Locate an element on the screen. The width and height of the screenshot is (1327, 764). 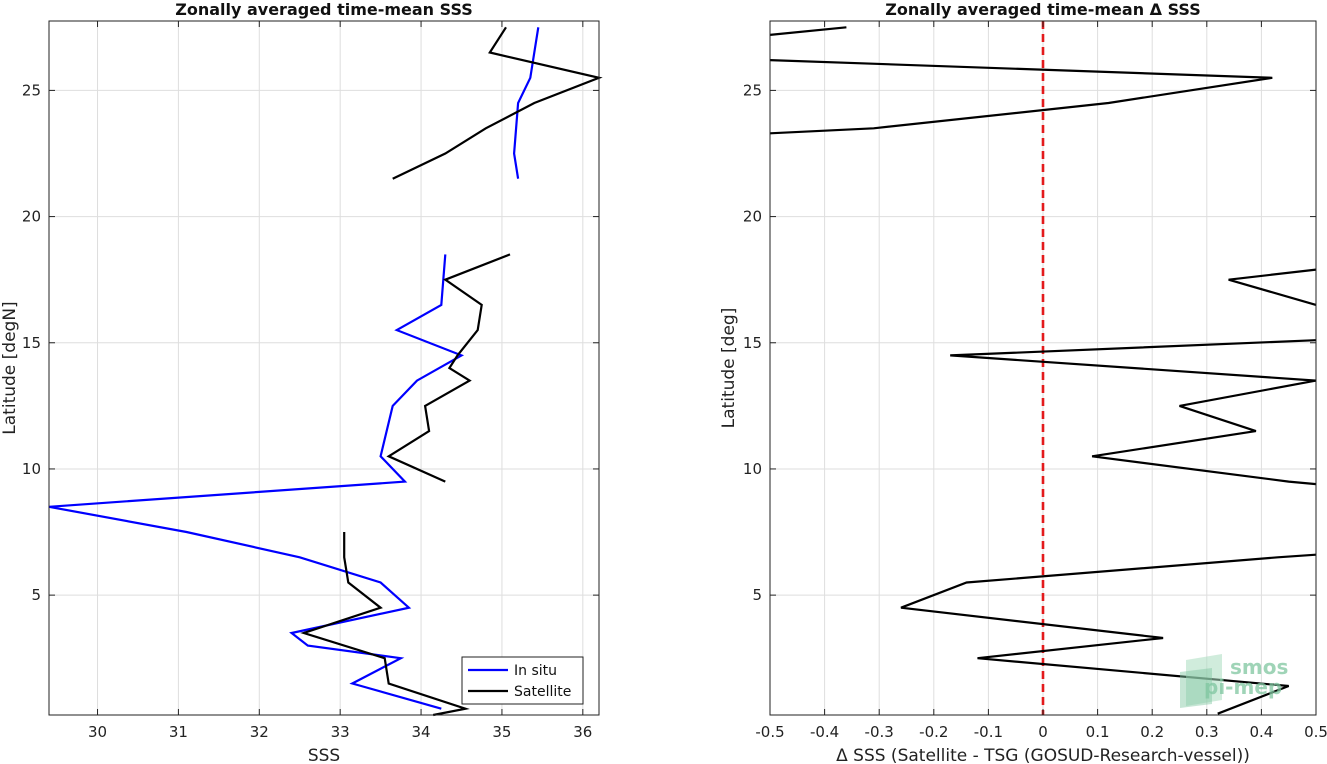
x-tick-label: 0.1 is located at coordinates (1098, 732).